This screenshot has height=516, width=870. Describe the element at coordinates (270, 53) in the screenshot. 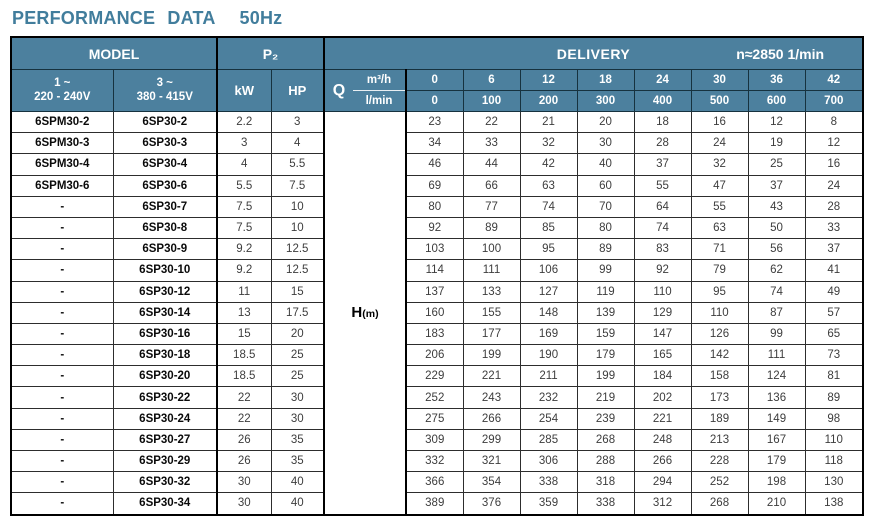

I see `p2-group-header: P₂` at that location.